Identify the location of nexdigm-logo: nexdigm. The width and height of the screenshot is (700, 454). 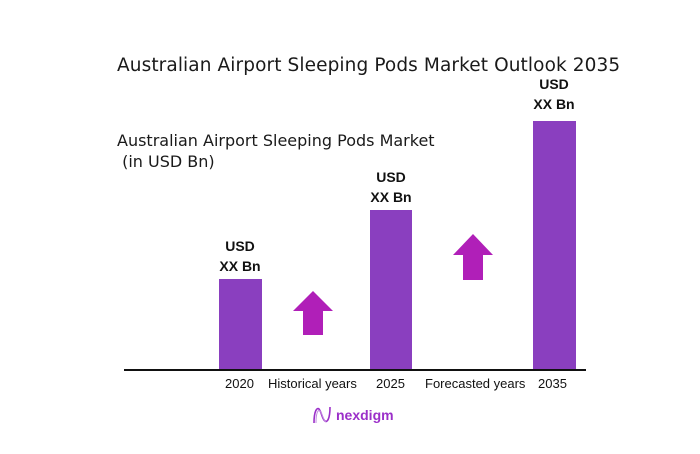
(353, 415).